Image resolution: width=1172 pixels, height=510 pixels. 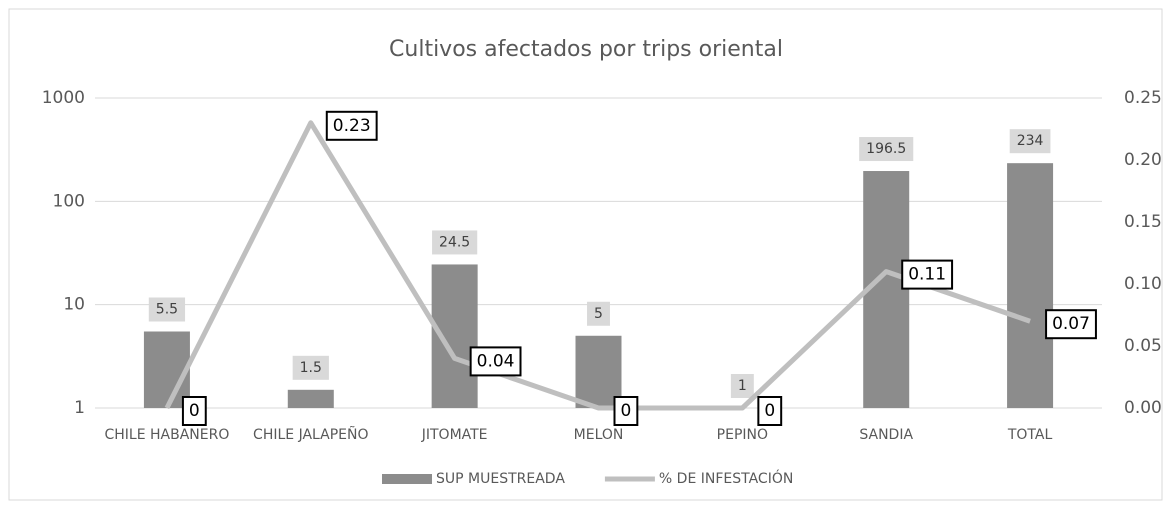 What do you see at coordinates (1143, 284) in the screenshot?
I see `y2-tick-label: 0.10` at bounding box center [1143, 284].